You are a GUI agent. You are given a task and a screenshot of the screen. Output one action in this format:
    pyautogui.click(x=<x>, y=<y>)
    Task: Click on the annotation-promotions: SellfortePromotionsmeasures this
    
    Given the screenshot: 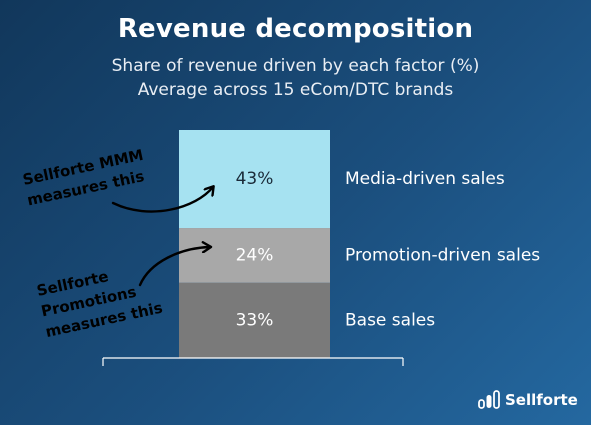 What is the action you would take?
    pyautogui.click(x=99, y=299)
    